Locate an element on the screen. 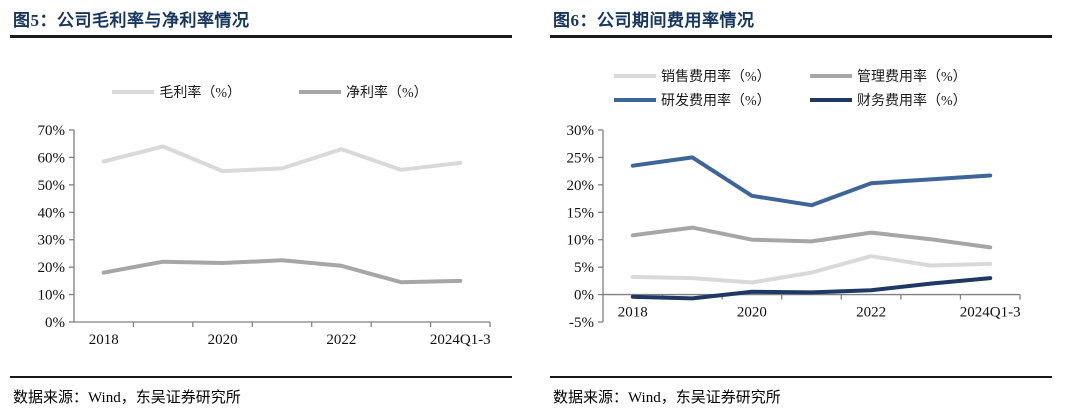  figure-6-legend: 销售费用率（%） 管理费用率（%） 研发费用率（%） 财务费用率（%） is located at coordinates (810, 88).